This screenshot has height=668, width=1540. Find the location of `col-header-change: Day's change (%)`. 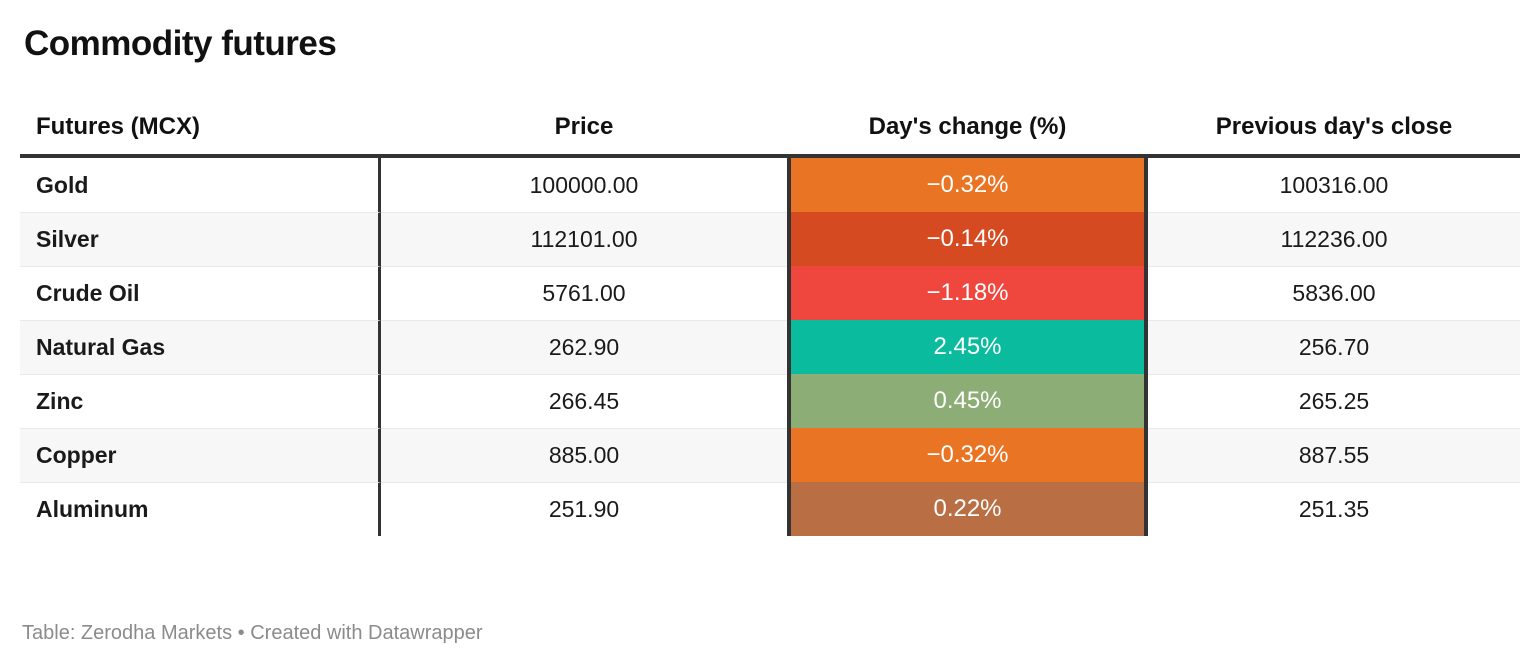

col-header-change: Day's change (%) is located at coordinates (967, 126).